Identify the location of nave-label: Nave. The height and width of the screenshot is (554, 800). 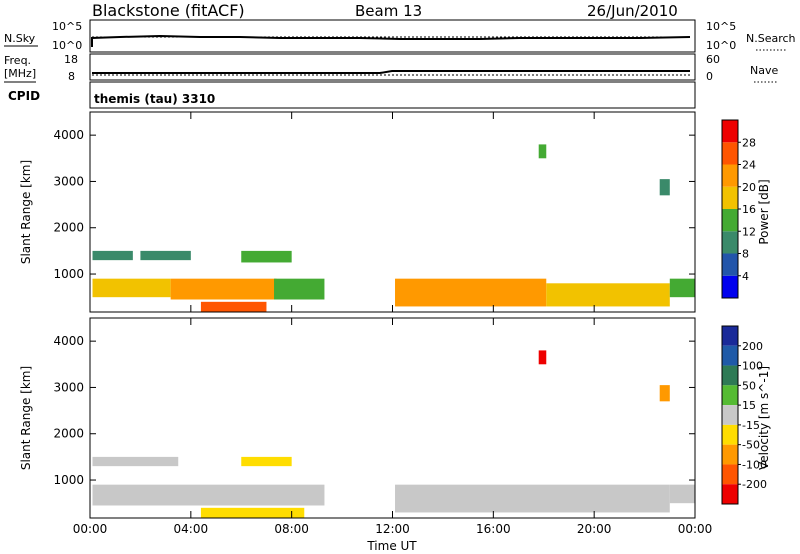
(764, 70).